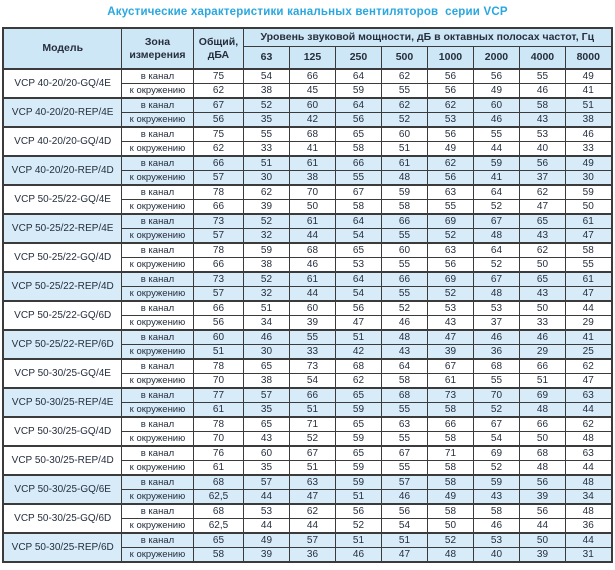 The image size is (615, 570). What do you see at coordinates (218, 236) in the screenshot?
I see `total-dba-value: 57` at bounding box center [218, 236].